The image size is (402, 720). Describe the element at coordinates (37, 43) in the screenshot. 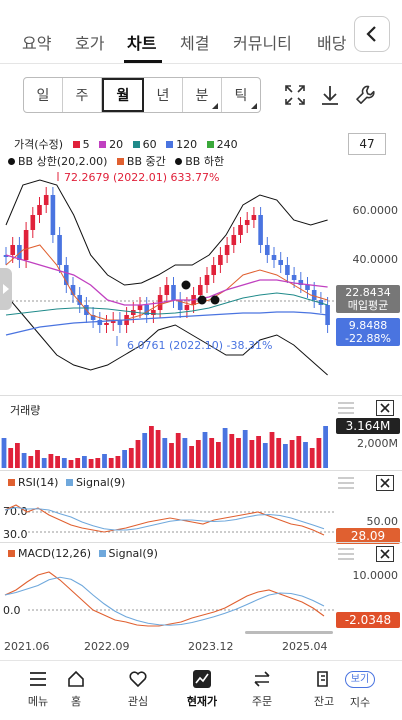

I see `tab-summary: 요약` at that location.